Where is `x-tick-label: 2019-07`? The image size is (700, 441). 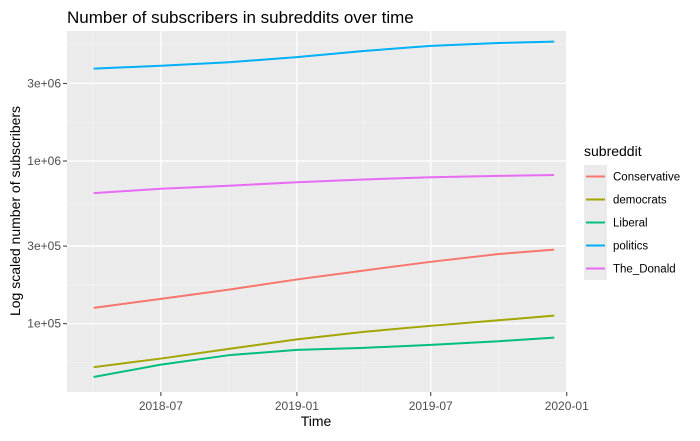 x-tick-label: 2019-07 is located at coordinates (431, 406).